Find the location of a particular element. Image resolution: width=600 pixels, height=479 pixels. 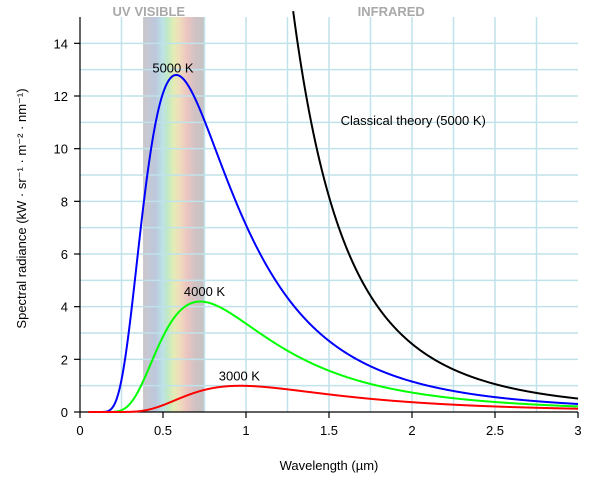

visible-band is located at coordinates (174, 214).